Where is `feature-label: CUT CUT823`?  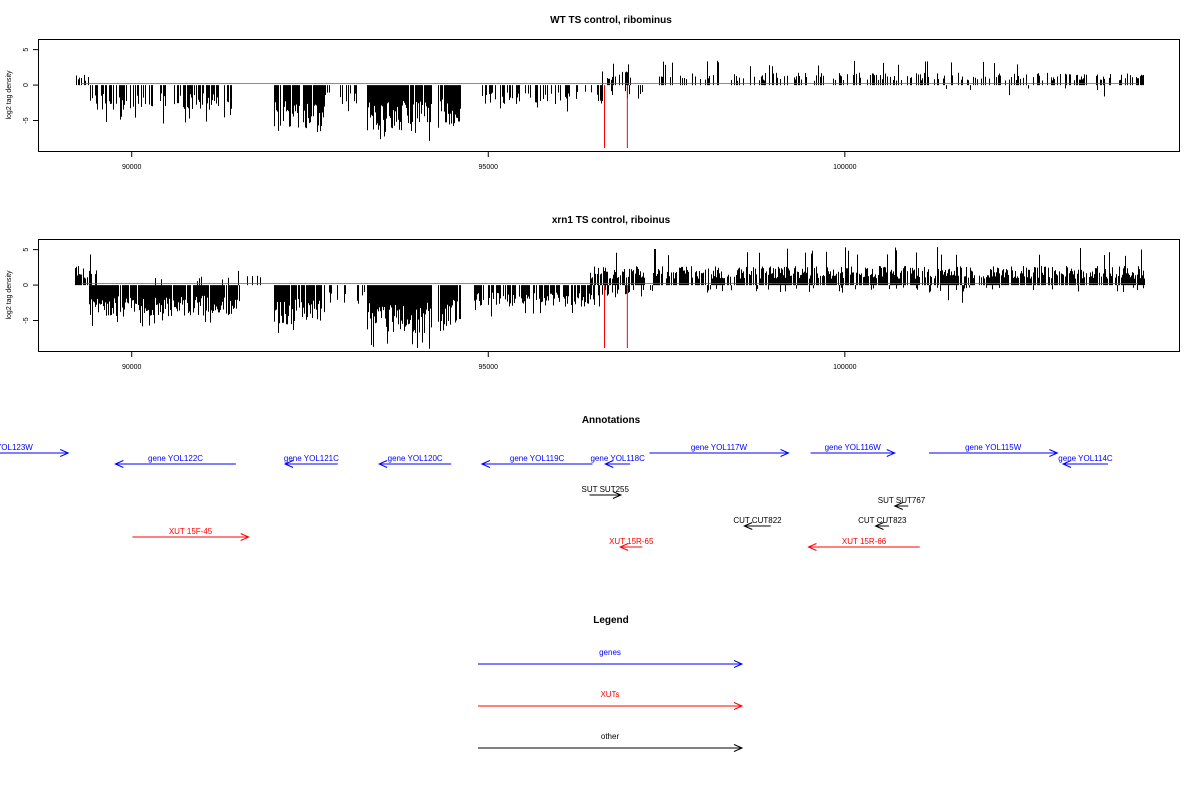
feature-label: CUT CUT823 is located at coordinates (882, 520).